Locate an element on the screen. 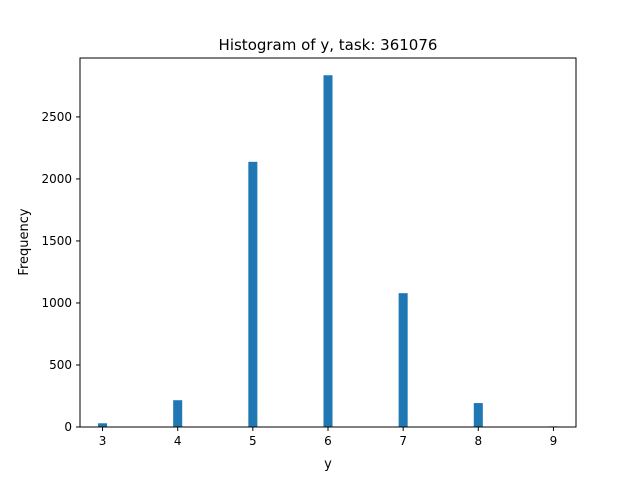 The height and width of the screenshot is (480, 640). y-axis-ticks: 0 500 1000 1500 2000 2500 is located at coordinates (60, 272).